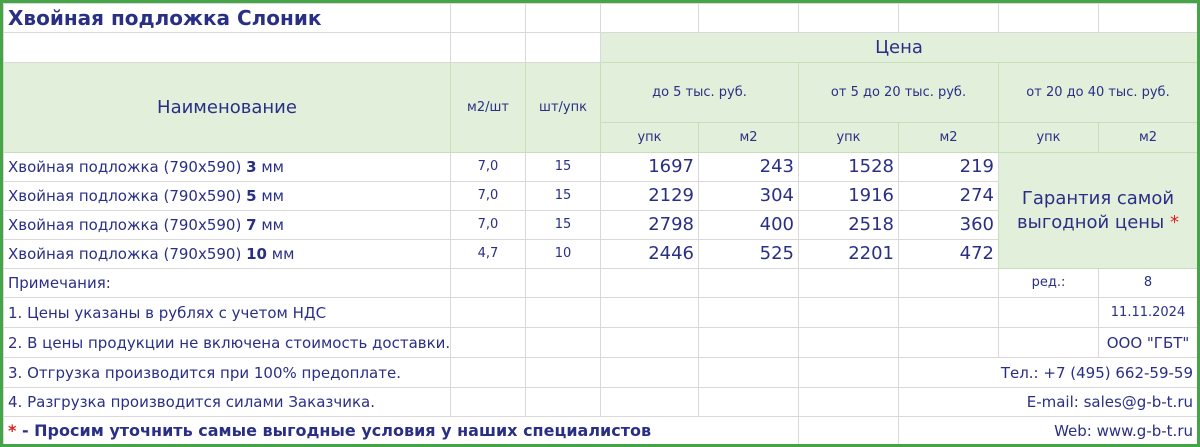  What do you see at coordinates (948, 254) in the screenshot?
I see `price: 472` at bounding box center [948, 254].